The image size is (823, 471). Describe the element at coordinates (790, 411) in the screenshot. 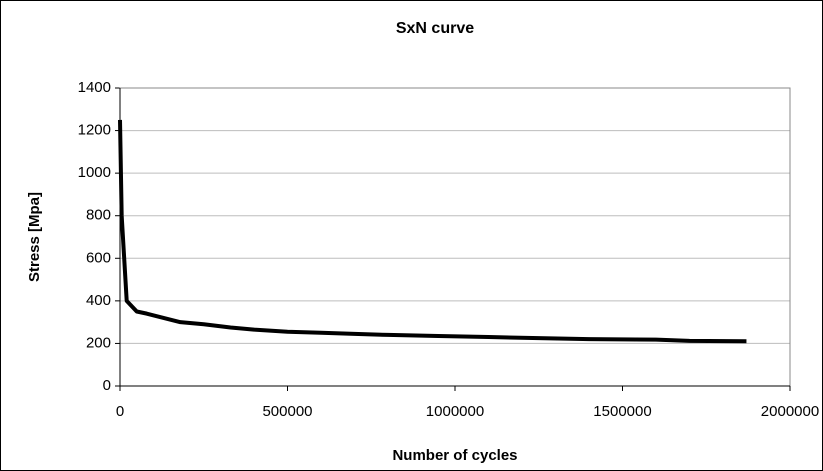

I see `x-tick-label: 2000000` at that location.